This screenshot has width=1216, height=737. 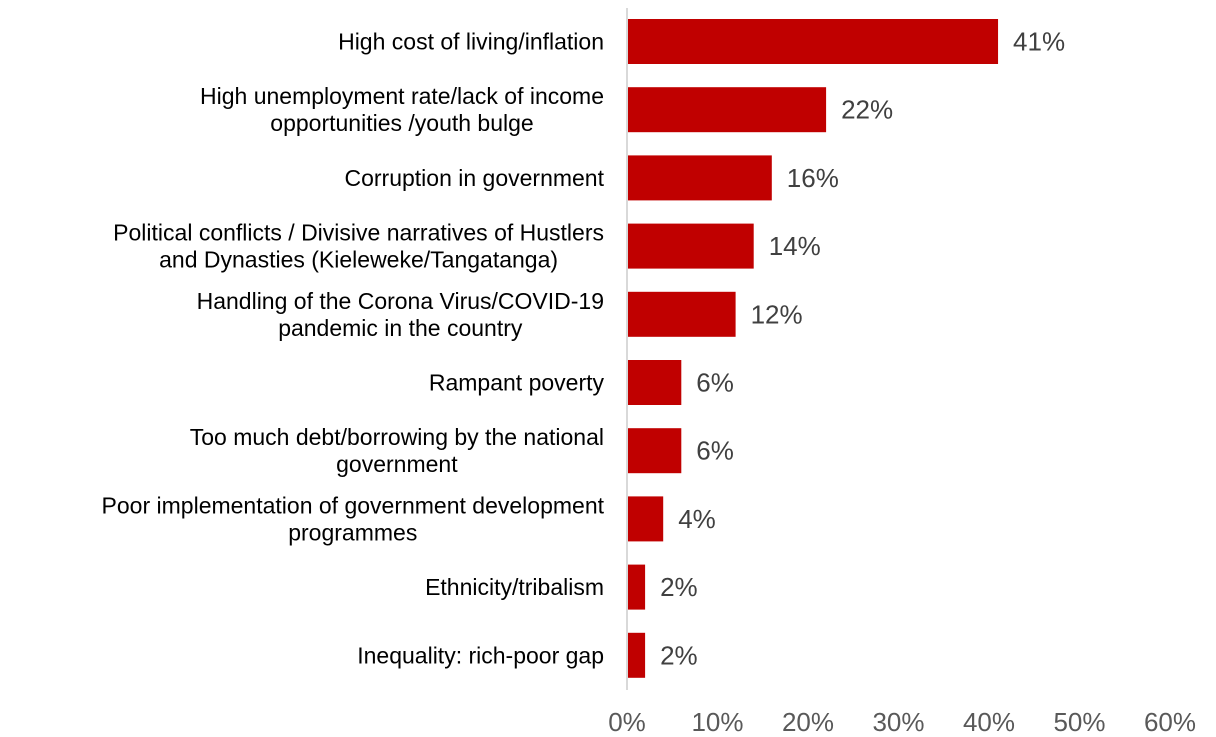 I want to click on x-tick-label: 40%, so click(x=989, y=722).